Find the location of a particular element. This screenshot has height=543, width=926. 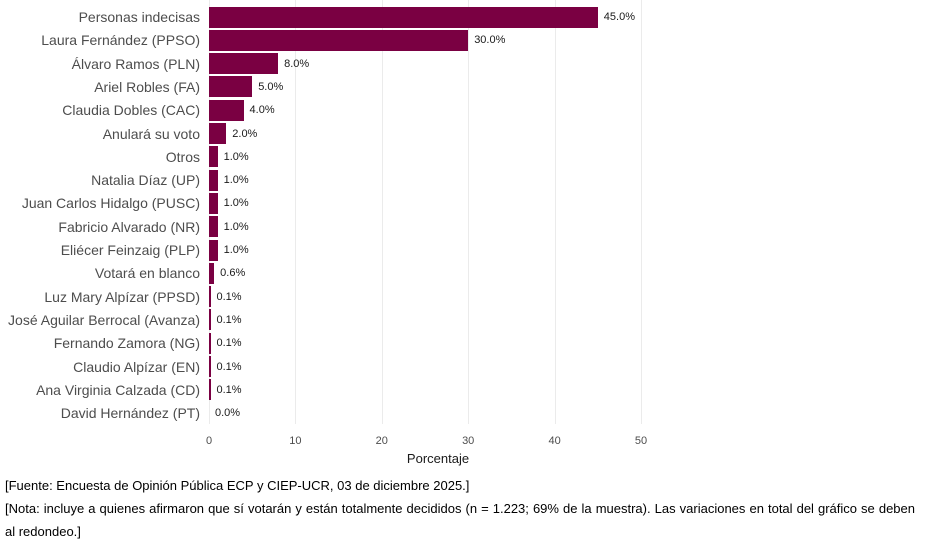

category-label: Claudio Alpízar (EN) is located at coordinates (136, 366).